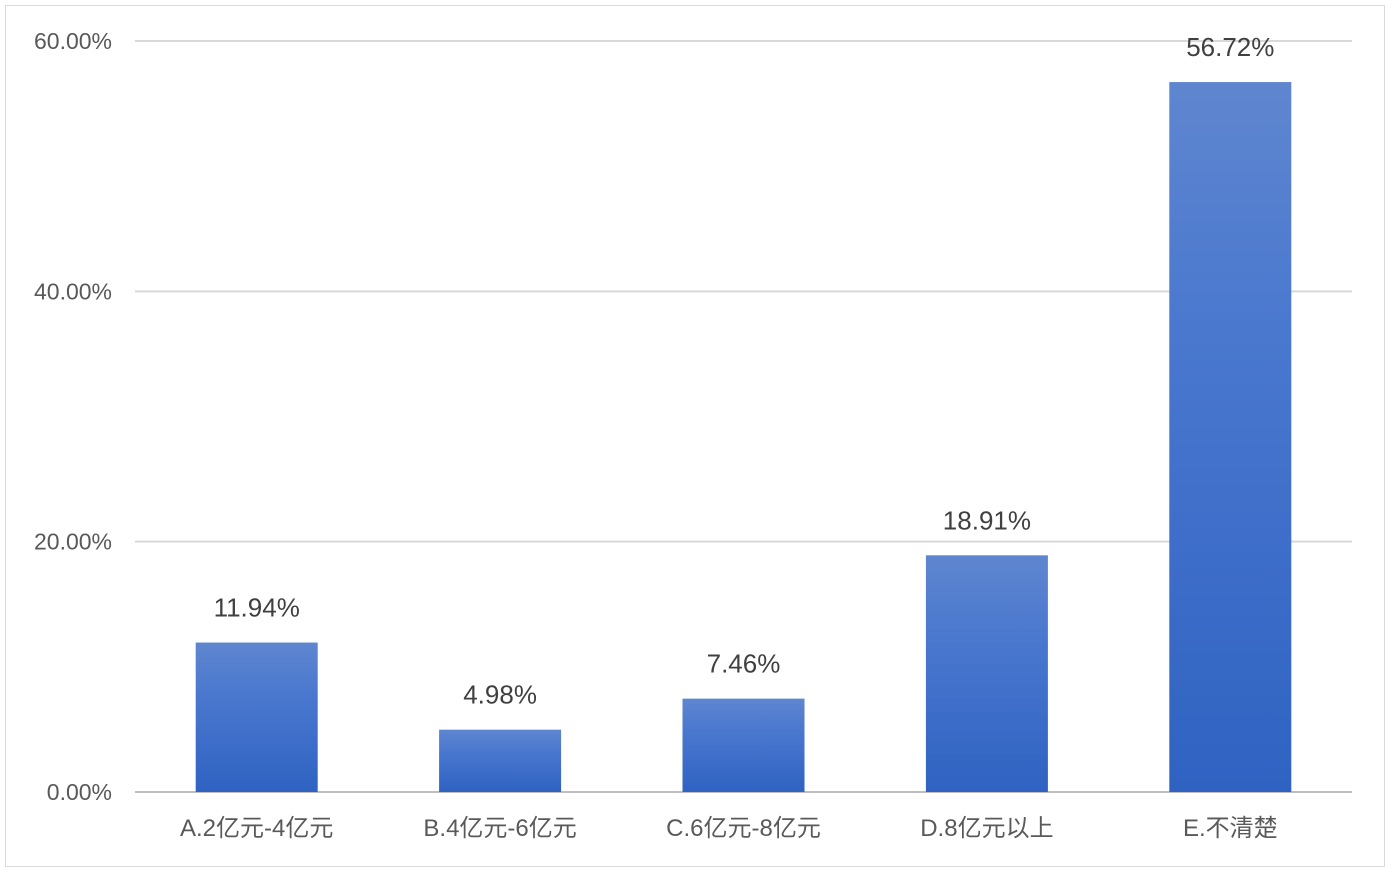  Describe the element at coordinates (500, 695) in the screenshot. I see `bar-value-label: 4.98%` at that location.